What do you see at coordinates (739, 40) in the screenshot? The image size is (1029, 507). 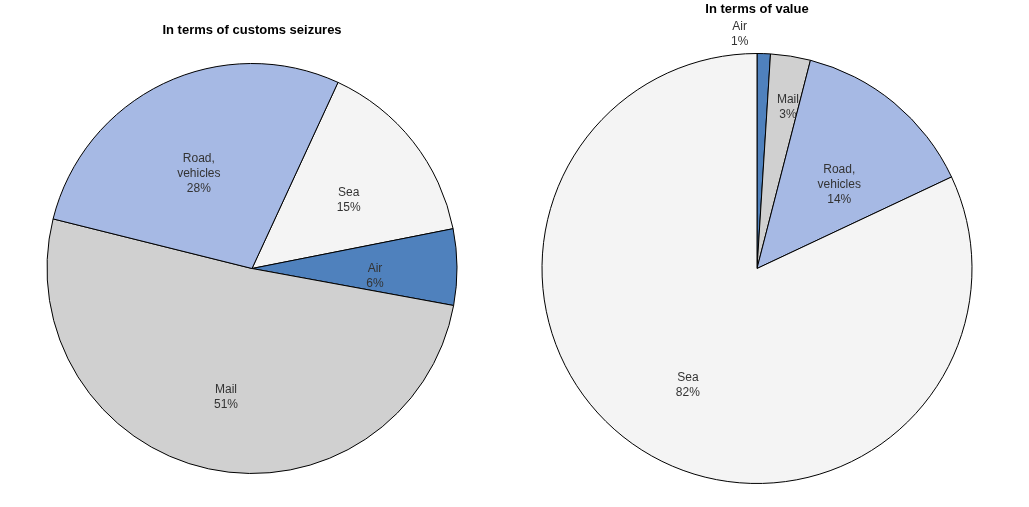 I see `data-label: 1%` at bounding box center [739, 40].